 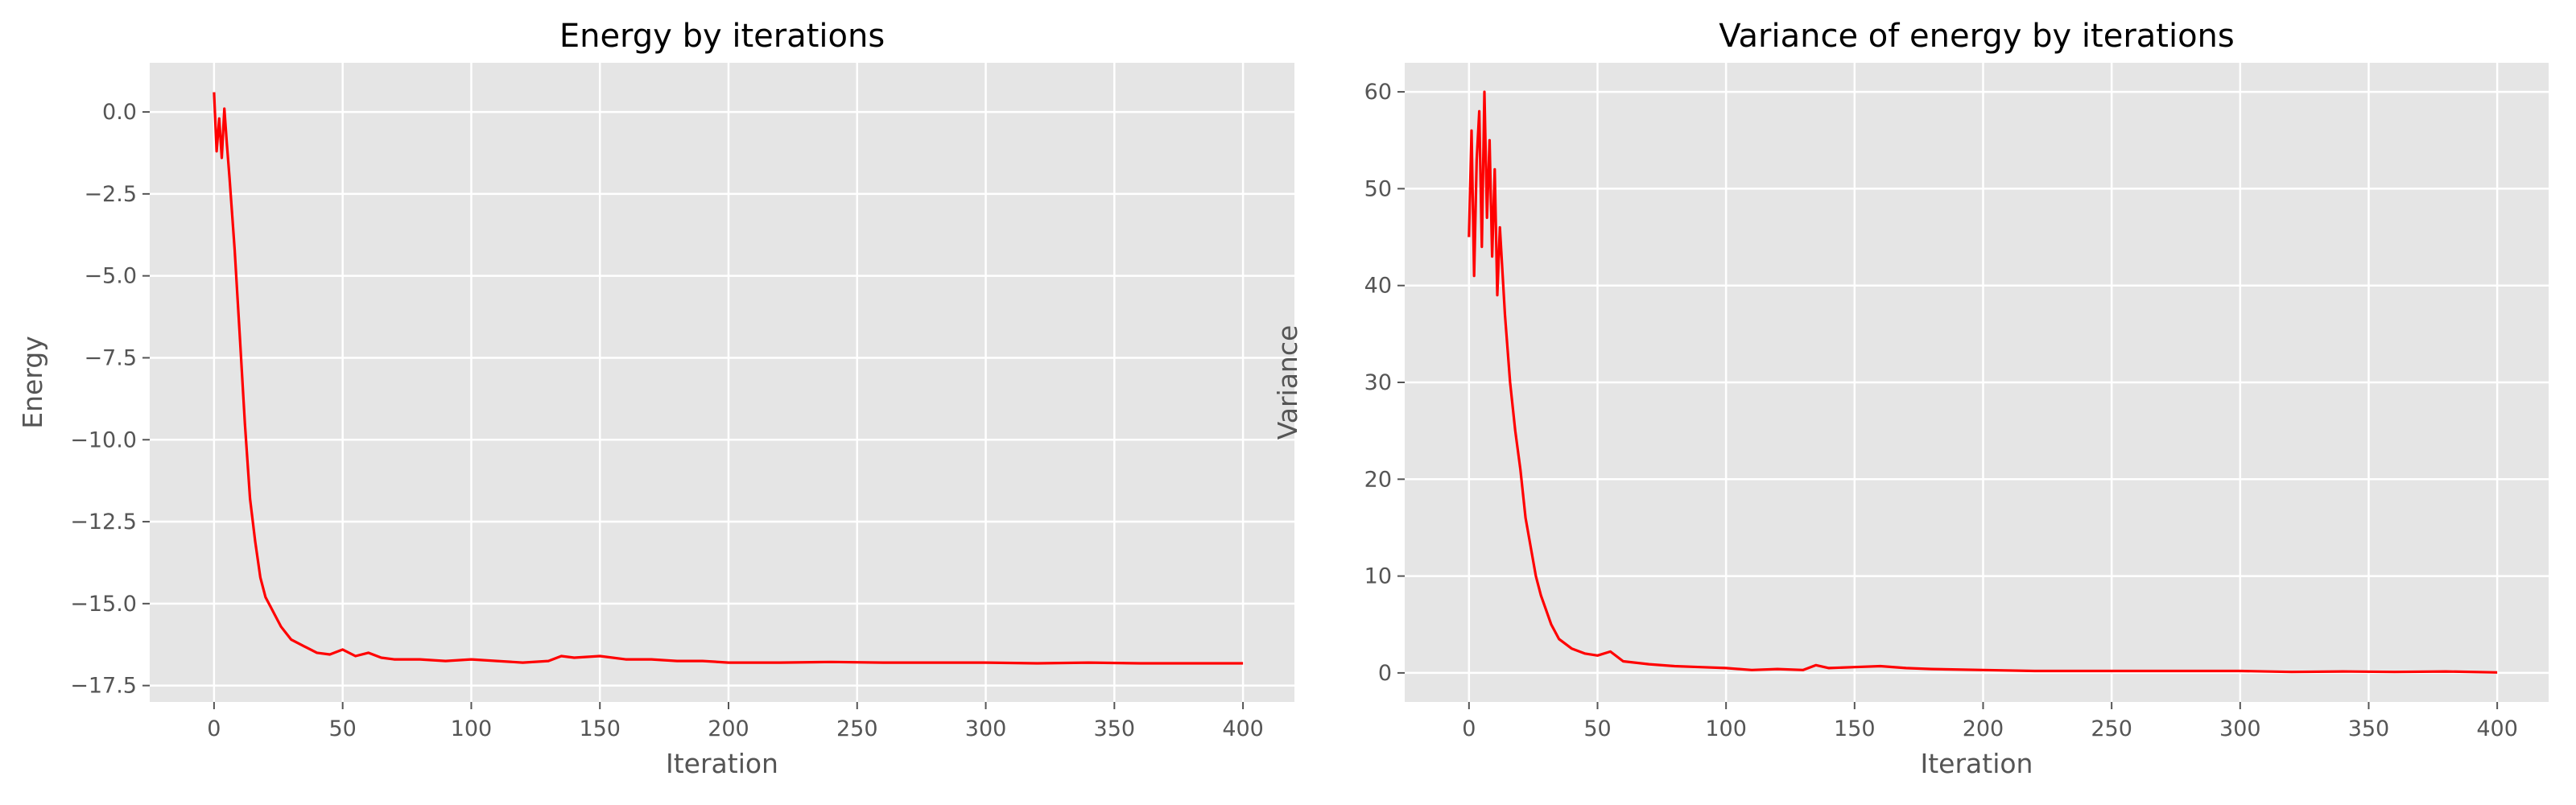 I want to click on energy-y-tick-label: −2.5, so click(x=111, y=194).